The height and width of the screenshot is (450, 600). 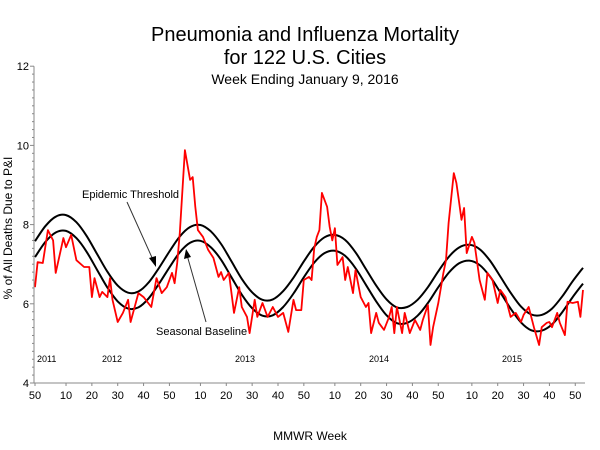 I want to click on chart-title: Pneumonia and Influenza Mortality, so click(x=305, y=35).